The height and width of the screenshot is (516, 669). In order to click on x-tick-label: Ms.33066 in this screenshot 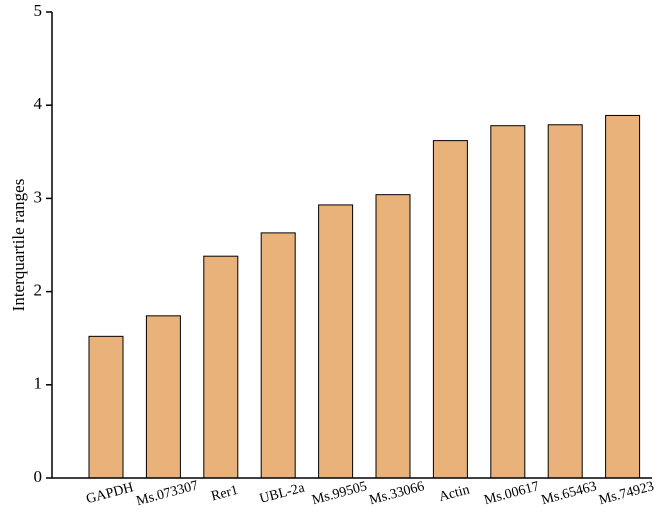, I will do `click(397, 493)`.